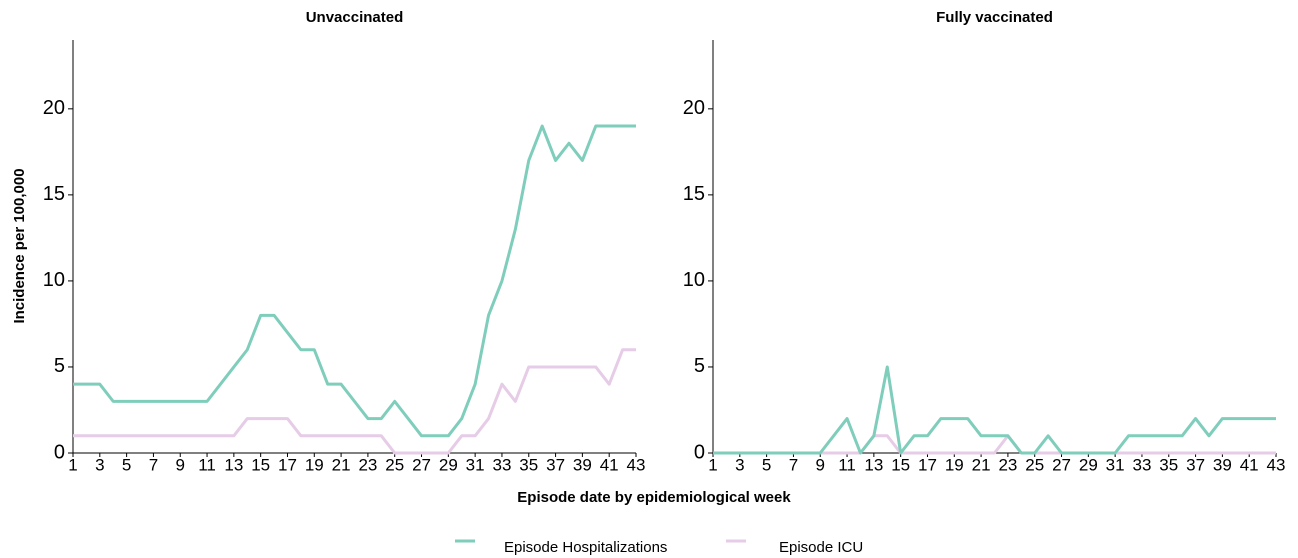  Describe the element at coordinates (355, 17) in the screenshot. I see `chart-title: Unvaccinated` at that location.